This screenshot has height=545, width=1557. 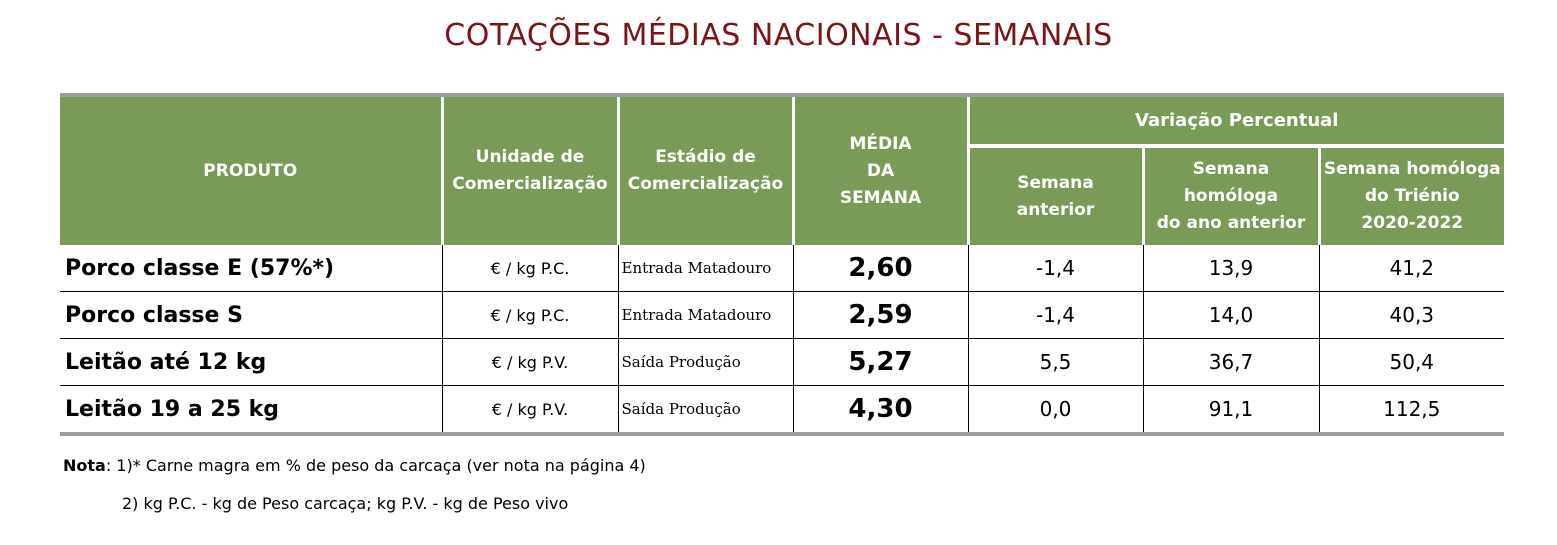 What do you see at coordinates (530, 169) in the screenshot?
I see `header-unidade: Unidade de Comercialização` at bounding box center [530, 169].